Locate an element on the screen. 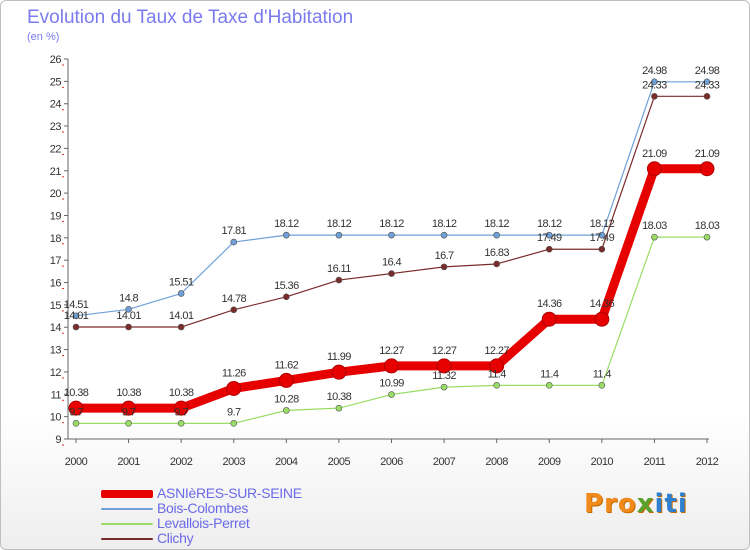 The height and width of the screenshot is (550, 750). x-tick-label: 2004 is located at coordinates (286, 462).